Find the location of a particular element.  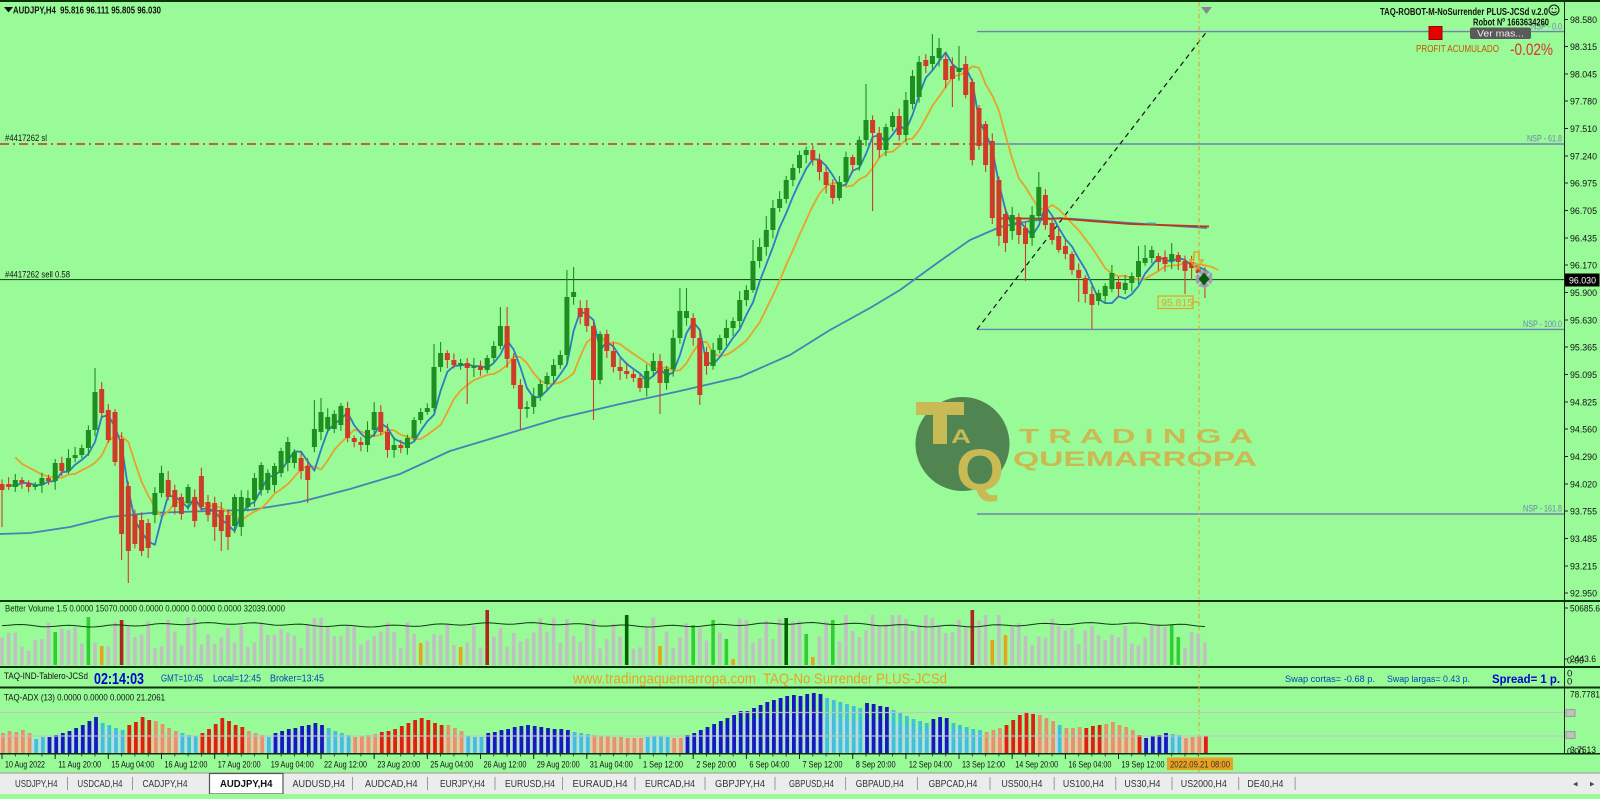

svg-text: Robot Nº 1663634260 is located at coordinates (1511, 23).